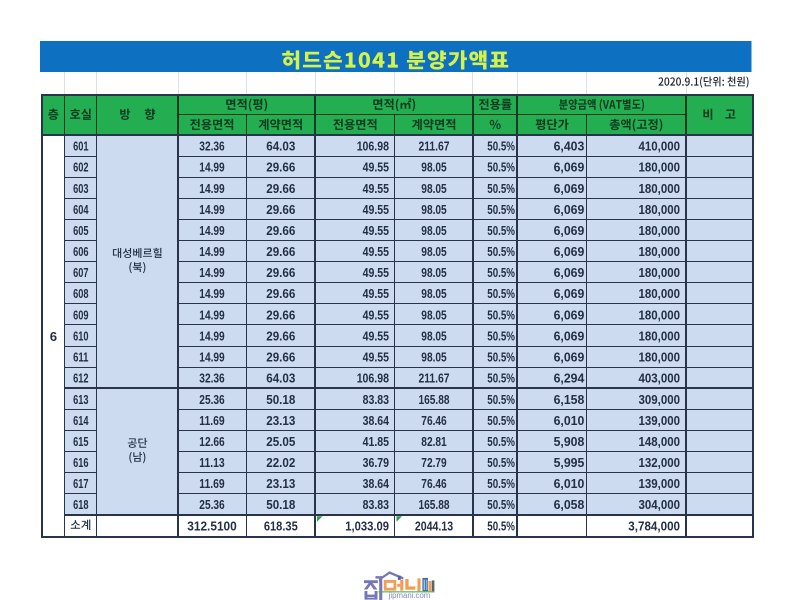 The image size is (800, 600). Describe the element at coordinates (373, 378) in the screenshot. I see `svg-text: 106.98` at that location.